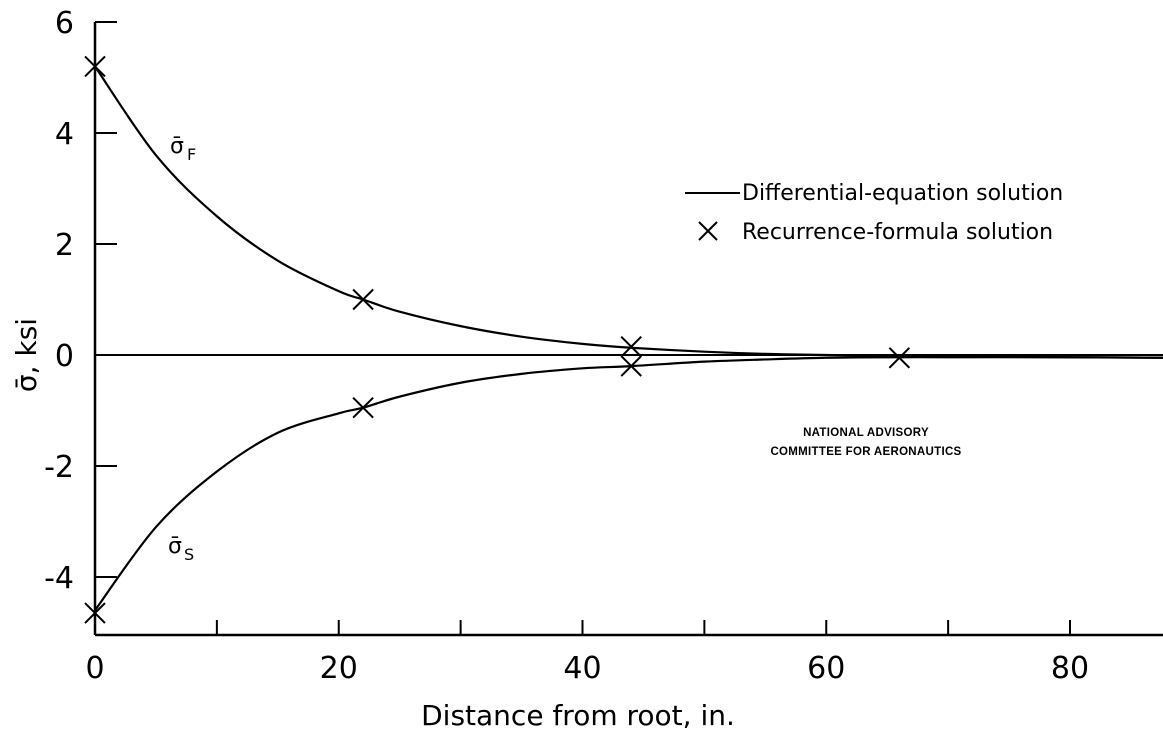 Image resolution: width=1163 pixels, height=736 pixels. What do you see at coordinates (64, 23) in the screenshot?
I see `y-tick-label: 6` at bounding box center [64, 23].